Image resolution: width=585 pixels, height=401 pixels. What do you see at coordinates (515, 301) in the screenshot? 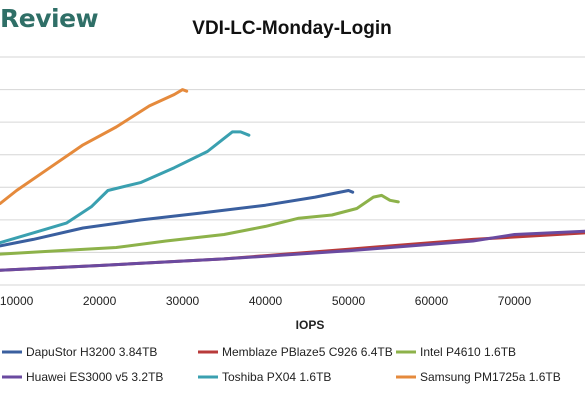
I see `x-tick-label: 70000` at bounding box center [515, 301].